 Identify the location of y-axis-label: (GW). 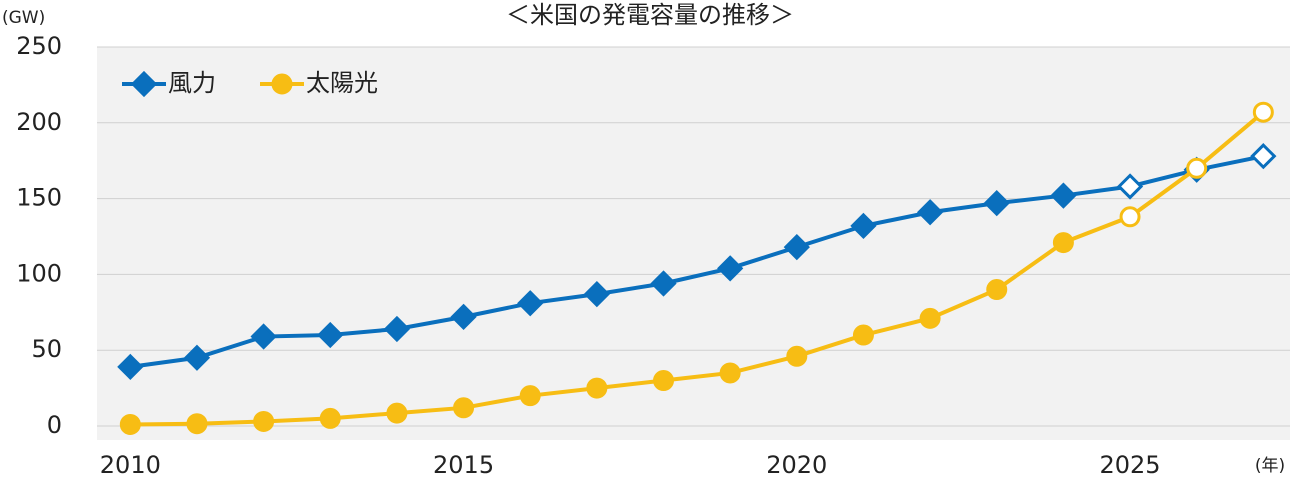
(23, 18).